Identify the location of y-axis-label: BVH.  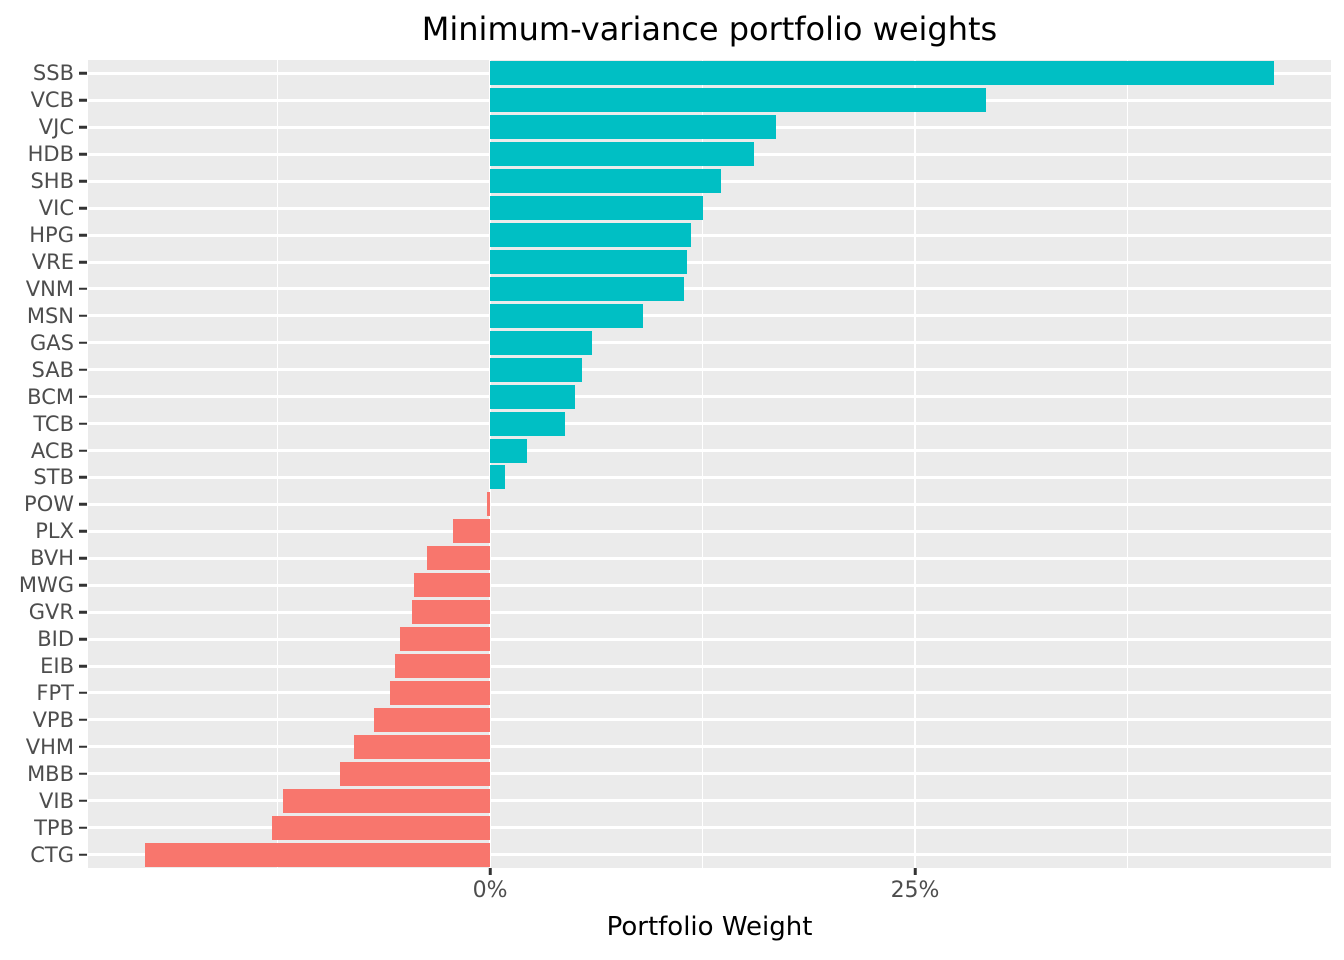
(52, 558).